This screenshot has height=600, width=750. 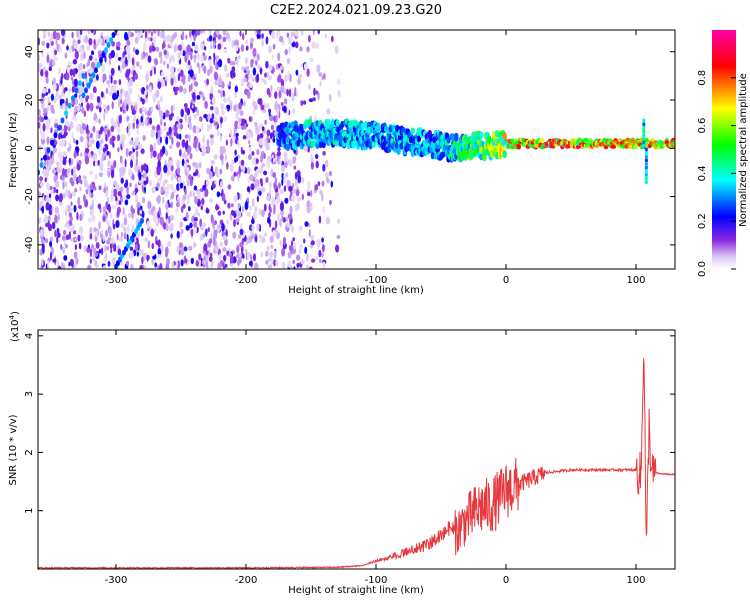 I want to click on spectrogram-spike, so click(x=644, y=131).